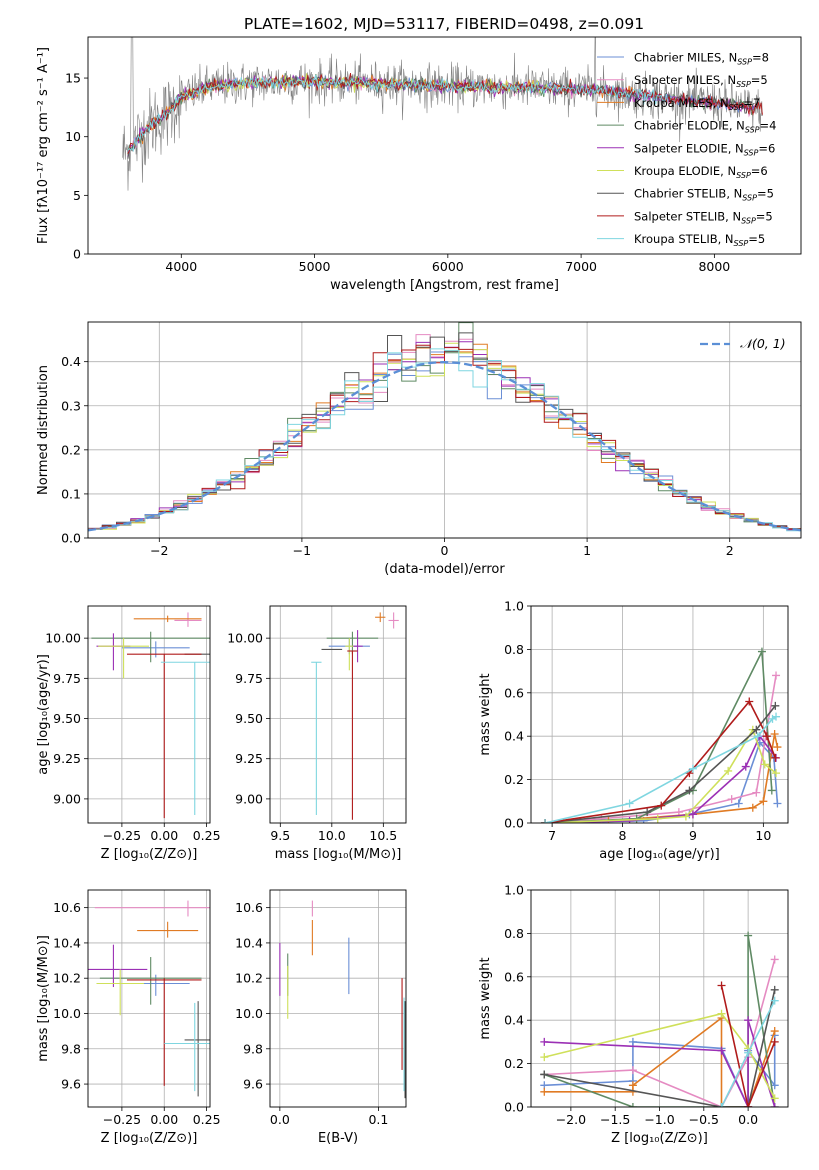  What do you see at coordinates (43, 998) in the screenshot?
I see `y-axis-label: mass [log₁₀(M/M⊙)]` at bounding box center [43, 998].